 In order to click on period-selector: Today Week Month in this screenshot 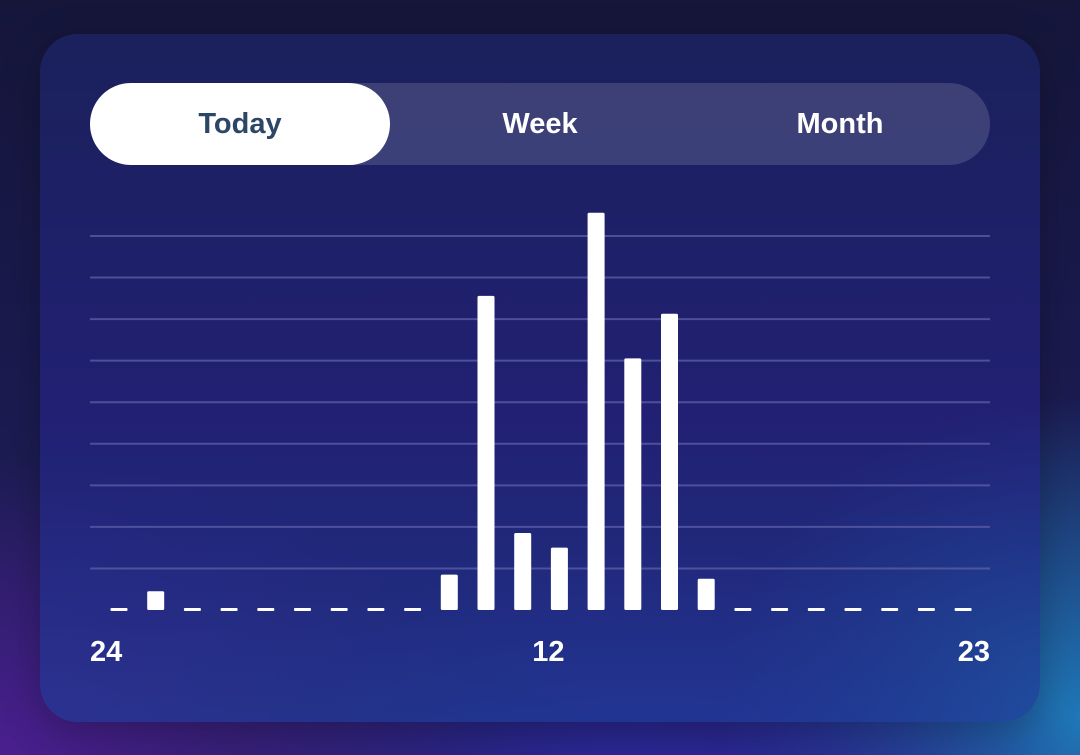, I will do `click(540, 124)`.